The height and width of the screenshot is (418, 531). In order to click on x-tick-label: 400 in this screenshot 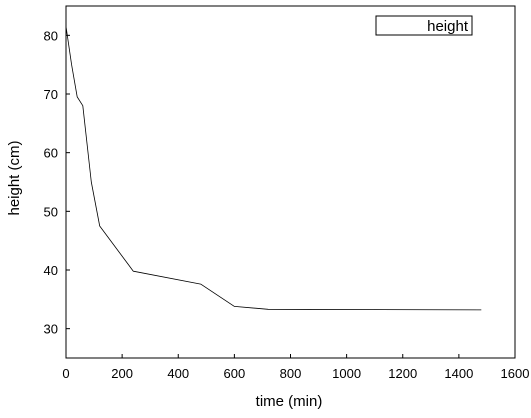, I will do `click(178, 373)`.